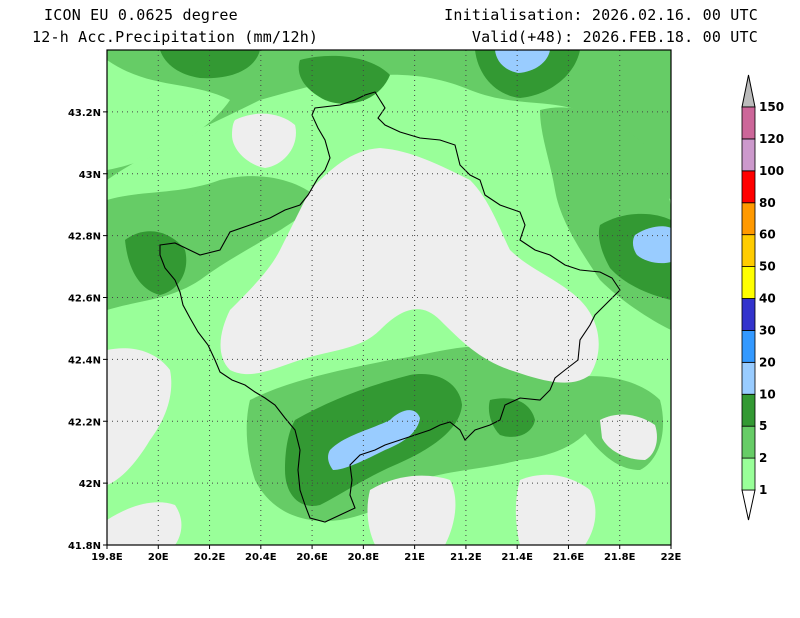 This screenshot has width=800, height=618. Describe the element at coordinates (771, 107) in the screenshot. I see `colorbar-level-label: 150` at that location.